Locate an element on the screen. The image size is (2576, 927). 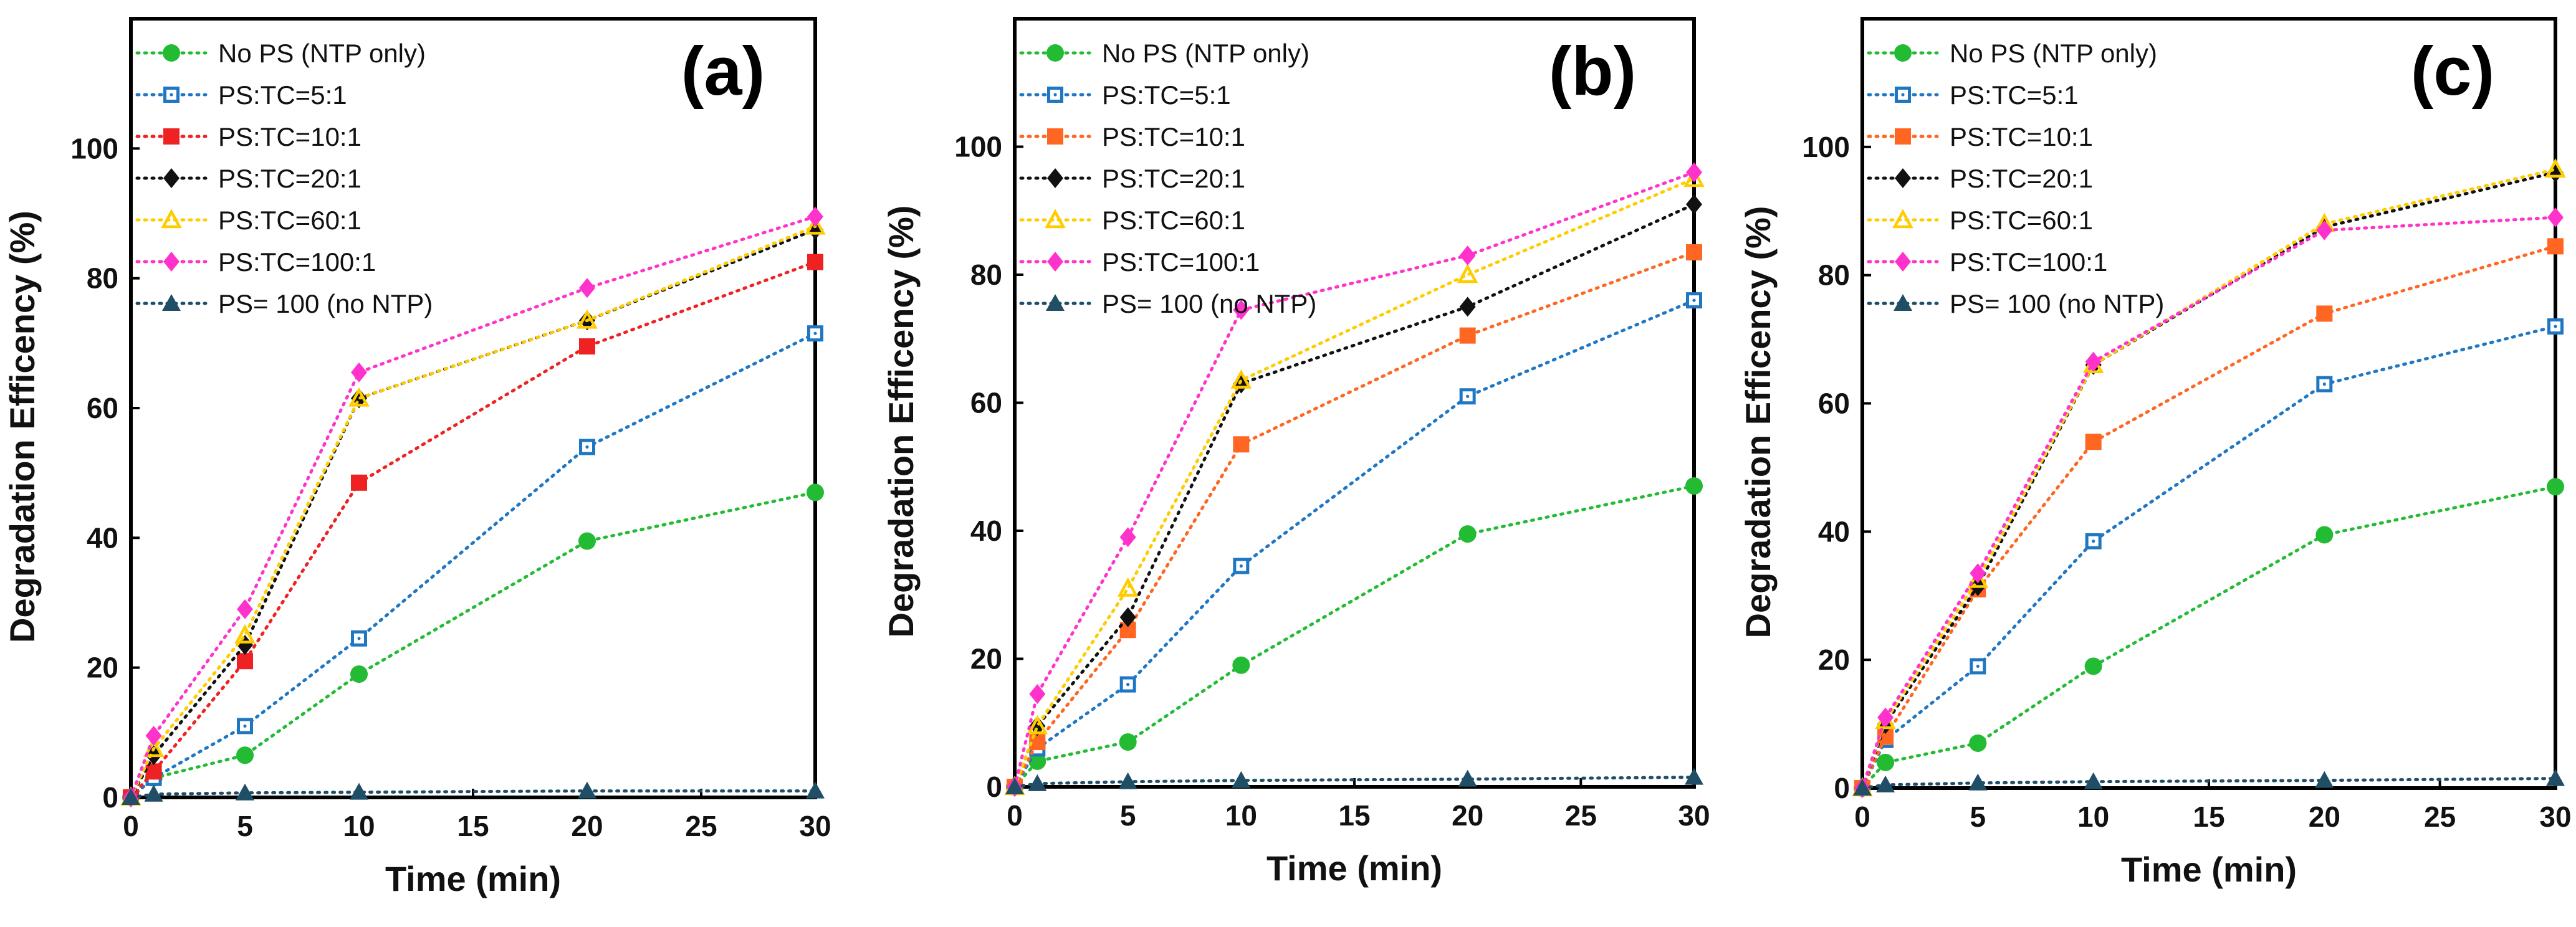
x-tick-label: 25 is located at coordinates (701, 826).